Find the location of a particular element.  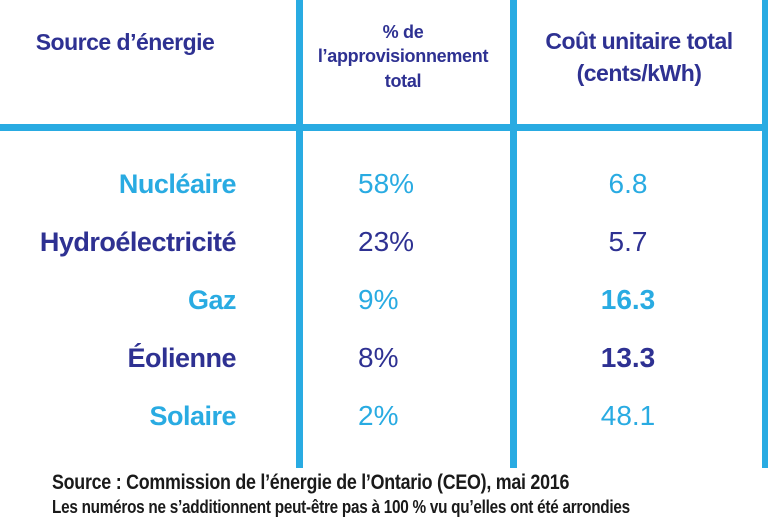

row-source-label: Éolienne is located at coordinates (181, 357).